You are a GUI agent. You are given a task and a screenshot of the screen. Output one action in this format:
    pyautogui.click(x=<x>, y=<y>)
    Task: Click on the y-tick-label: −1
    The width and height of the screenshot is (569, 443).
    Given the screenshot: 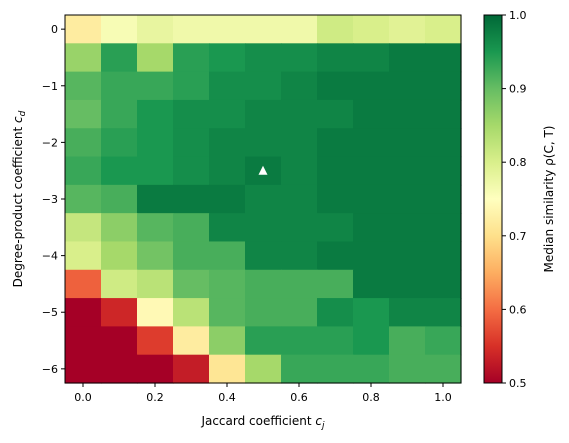 What is the action you would take?
    pyautogui.click(x=50, y=86)
    